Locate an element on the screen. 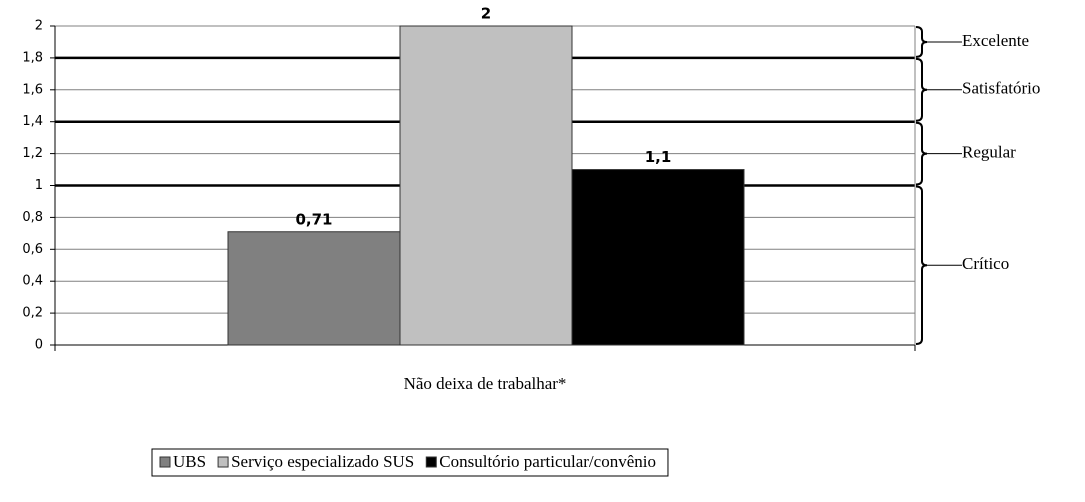 This screenshot has height=502, width=1085. y-tick-label: 2 is located at coordinates (39, 26).